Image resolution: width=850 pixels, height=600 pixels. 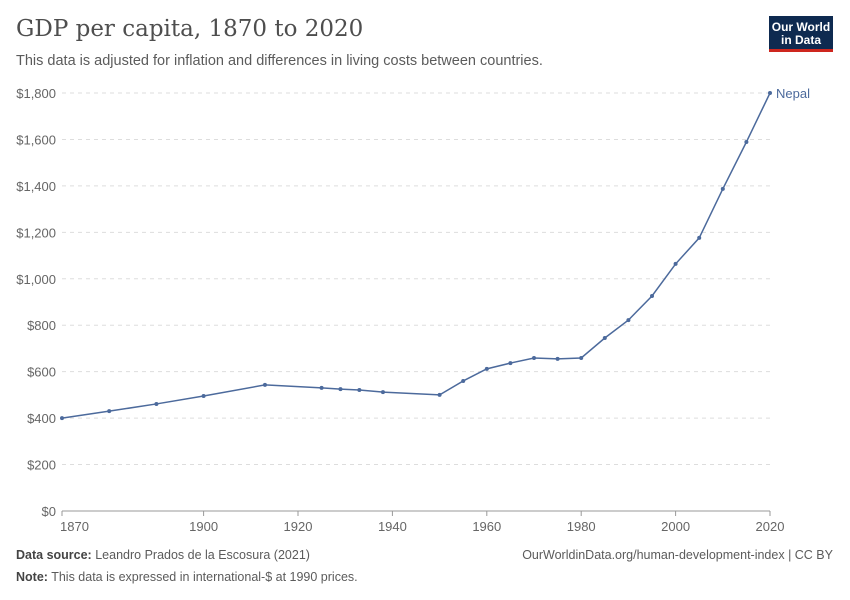 I want to click on source-label: Data source:, so click(x=54, y=555).